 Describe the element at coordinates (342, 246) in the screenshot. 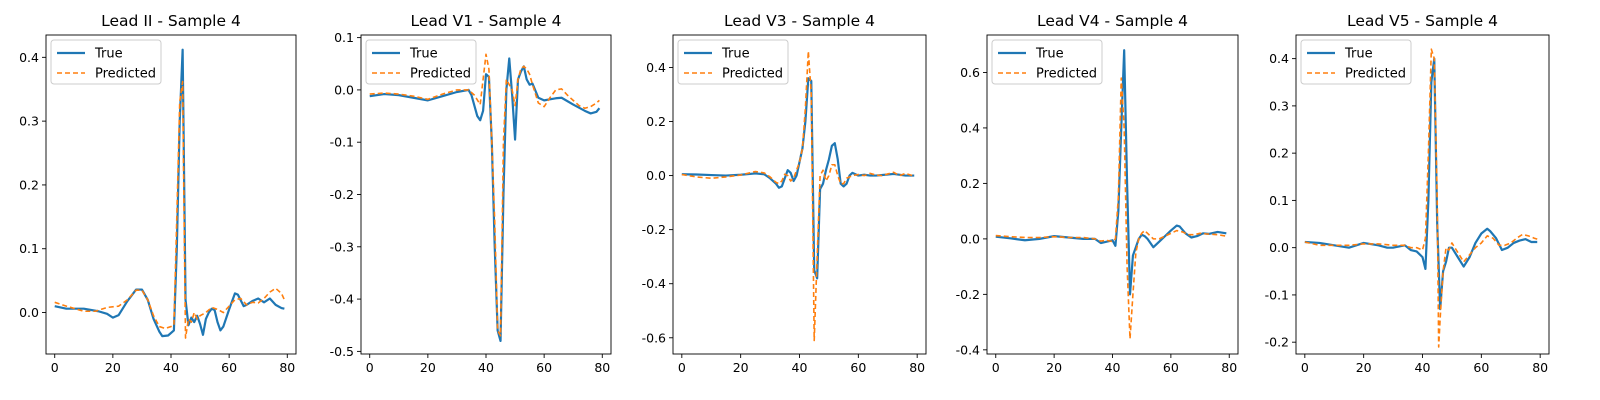

I see `y-tick-label: -0.3` at that location.